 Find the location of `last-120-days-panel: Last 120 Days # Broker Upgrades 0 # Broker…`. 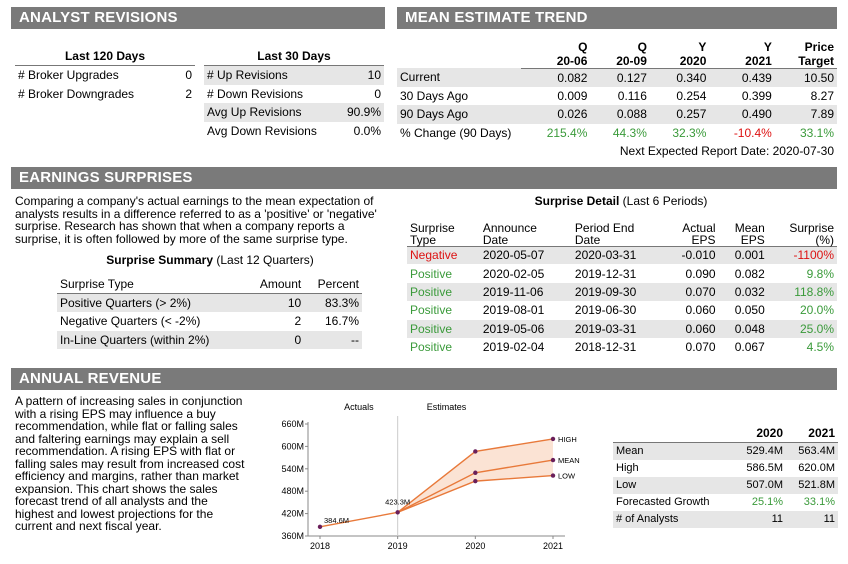

last-120-days-panel: Last 120 Days # Broker Upgrades 0 # Broker… is located at coordinates (105, 75).